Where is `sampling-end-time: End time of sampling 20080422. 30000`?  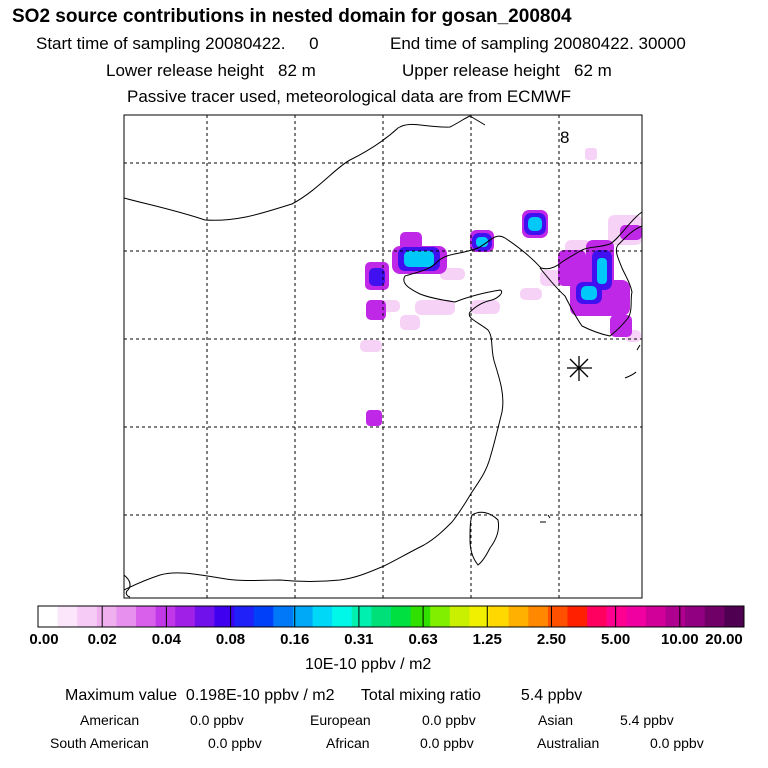
sampling-end-time: End time of sampling 20080422. 30000 is located at coordinates (538, 43).